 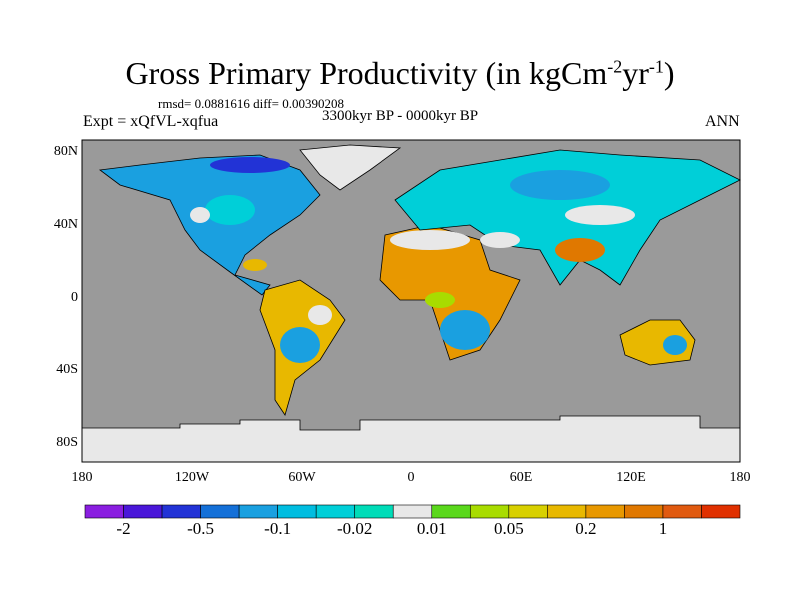 What do you see at coordinates (508, 528) in the screenshot?
I see `colorbar-label: 0.05` at bounding box center [508, 528].